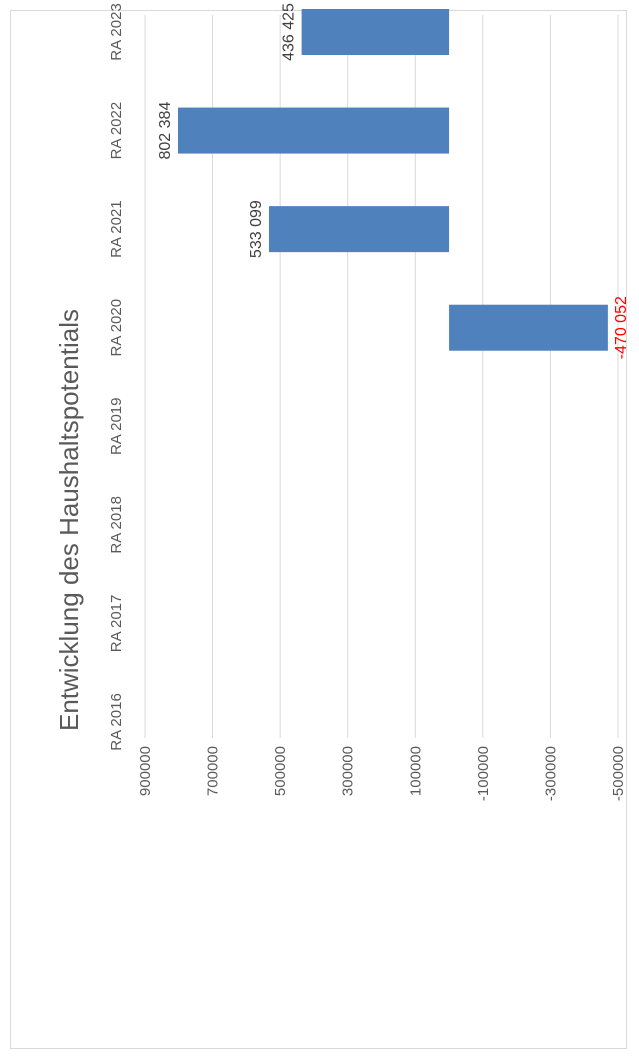  What do you see at coordinates (618, 773) in the screenshot?
I see `value-tick-label: -500000` at bounding box center [618, 773].